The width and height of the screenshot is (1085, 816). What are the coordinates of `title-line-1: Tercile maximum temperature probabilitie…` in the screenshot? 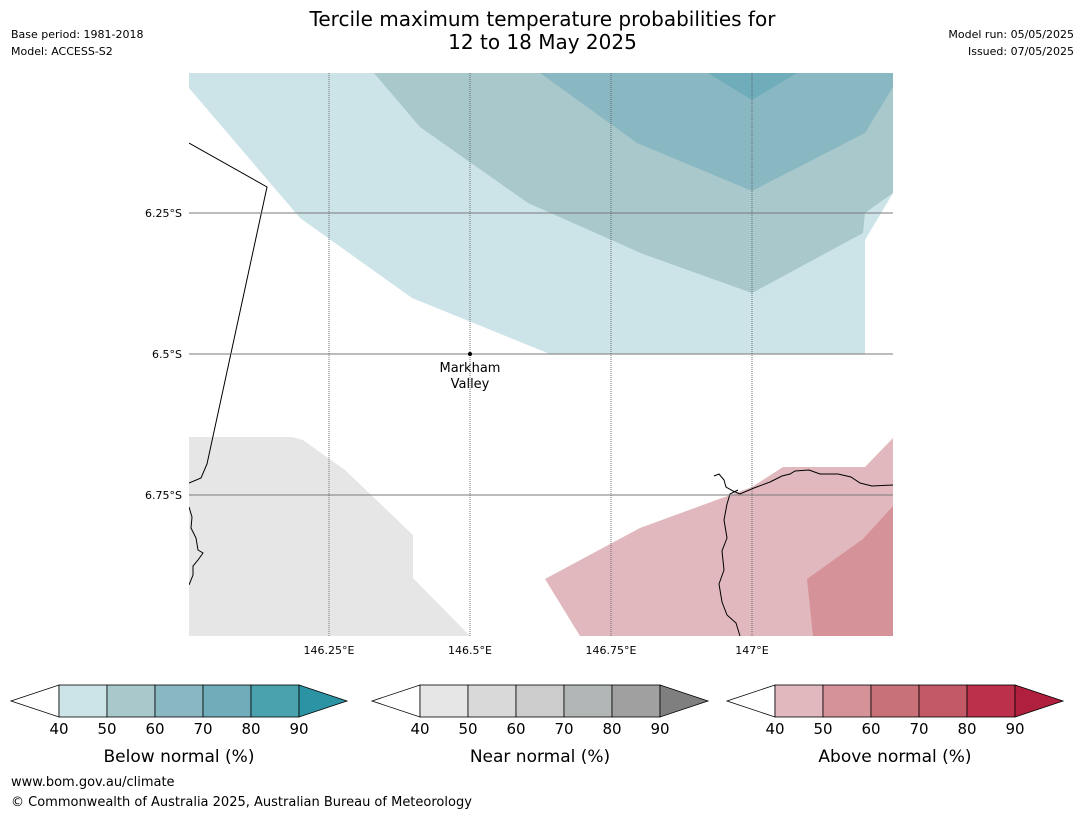 It's located at (542, 19).